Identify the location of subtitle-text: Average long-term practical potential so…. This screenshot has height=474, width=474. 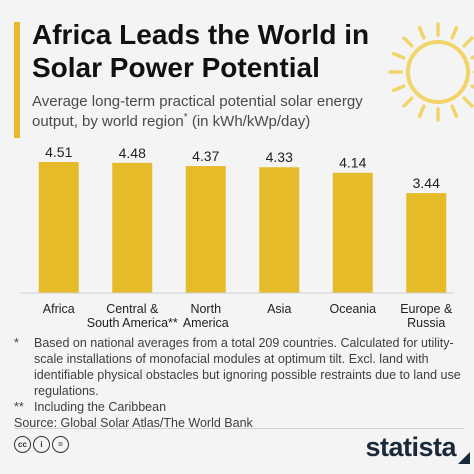
(197, 111).